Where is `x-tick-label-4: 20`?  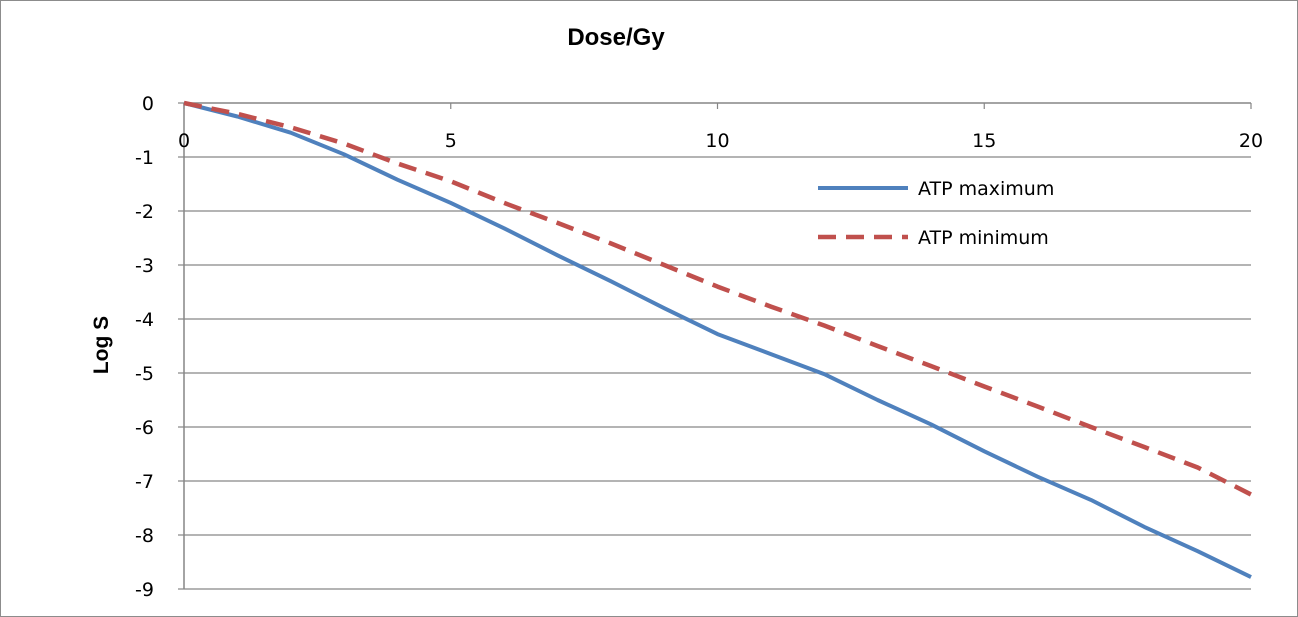
x-tick-label-4: 20 is located at coordinates (1251, 141).